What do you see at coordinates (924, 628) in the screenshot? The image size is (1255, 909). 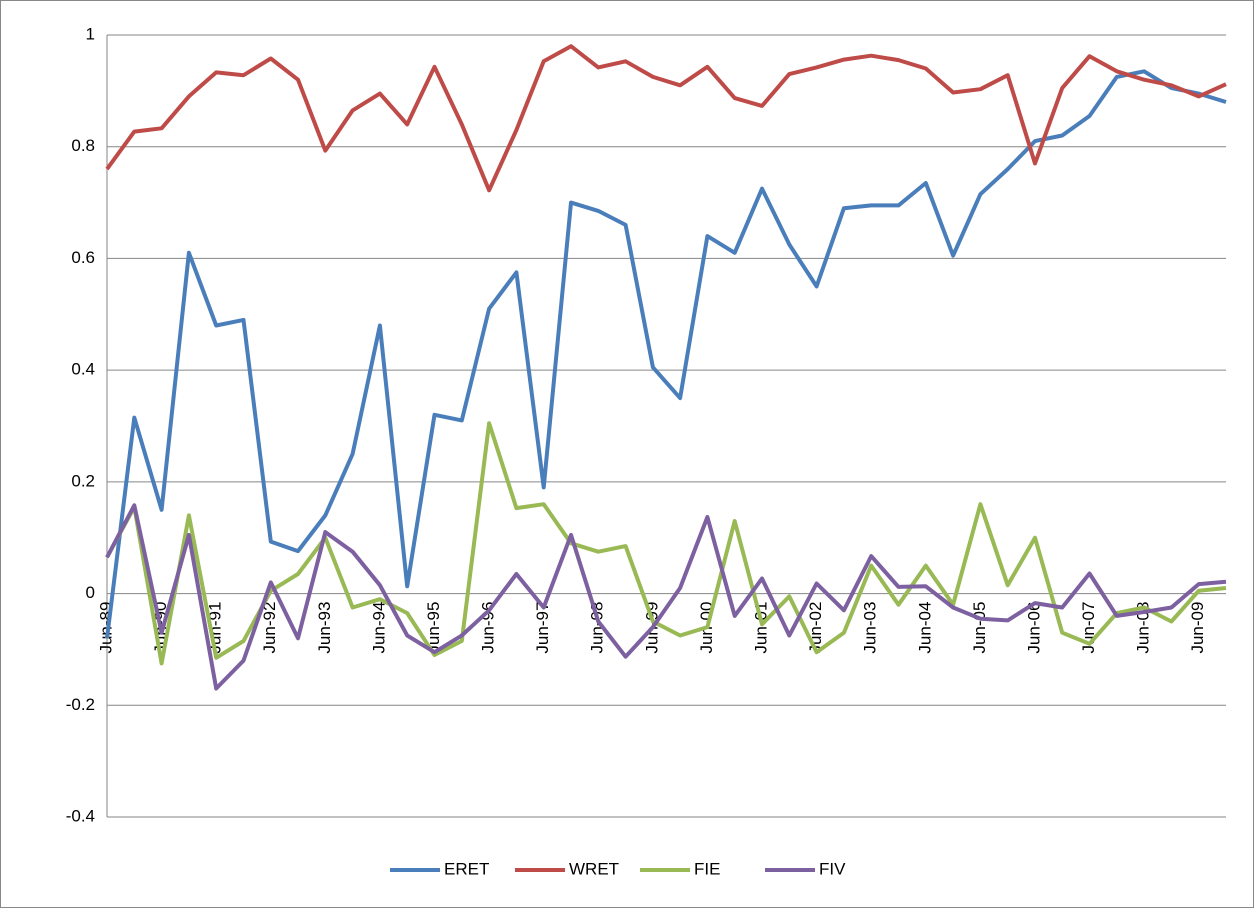 I see `x-tick-label: Jun-04` at bounding box center [924, 628].